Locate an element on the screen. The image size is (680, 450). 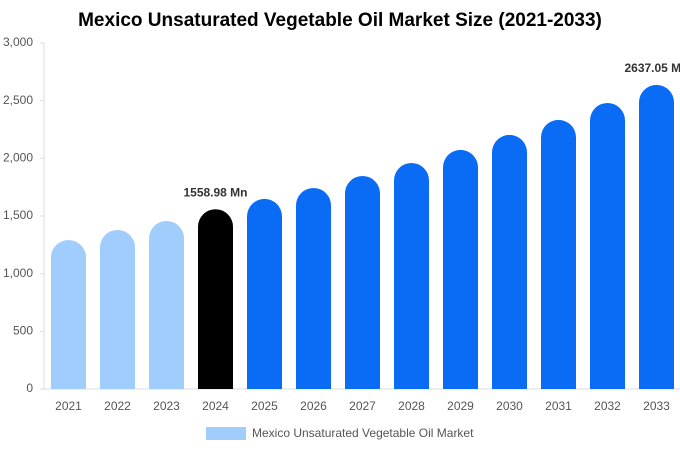
x-tick-label: 2033 is located at coordinates (656, 406).